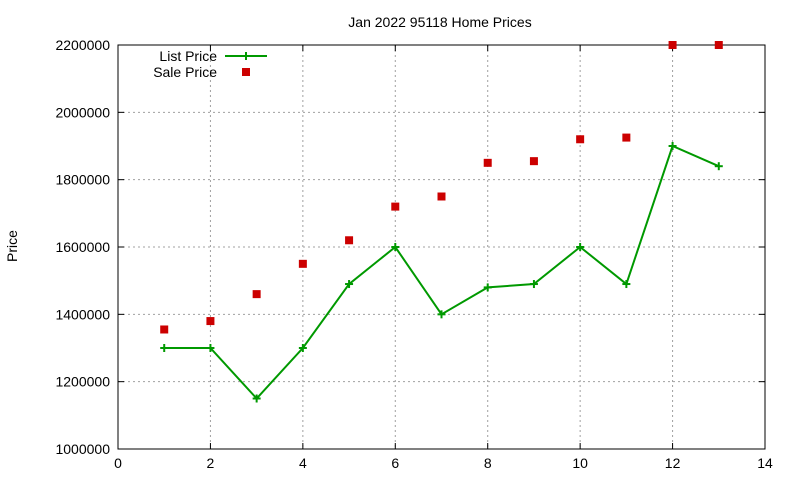  Describe the element at coordinates (580, 463) in the screenshot. I see `x-tick-label: 10` at that location.